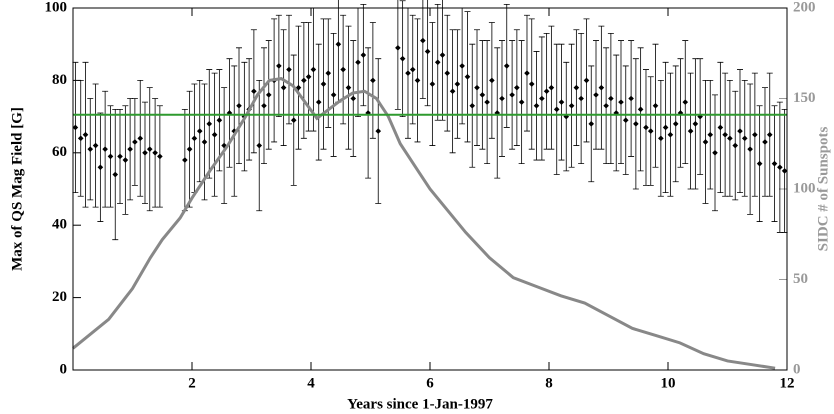 The width and height of the screenshot is (834, 414). What do you see at coordinates (59, 80) in the screenshot?
I see `y-tick-label: 80` at bounding box center [59, 80].